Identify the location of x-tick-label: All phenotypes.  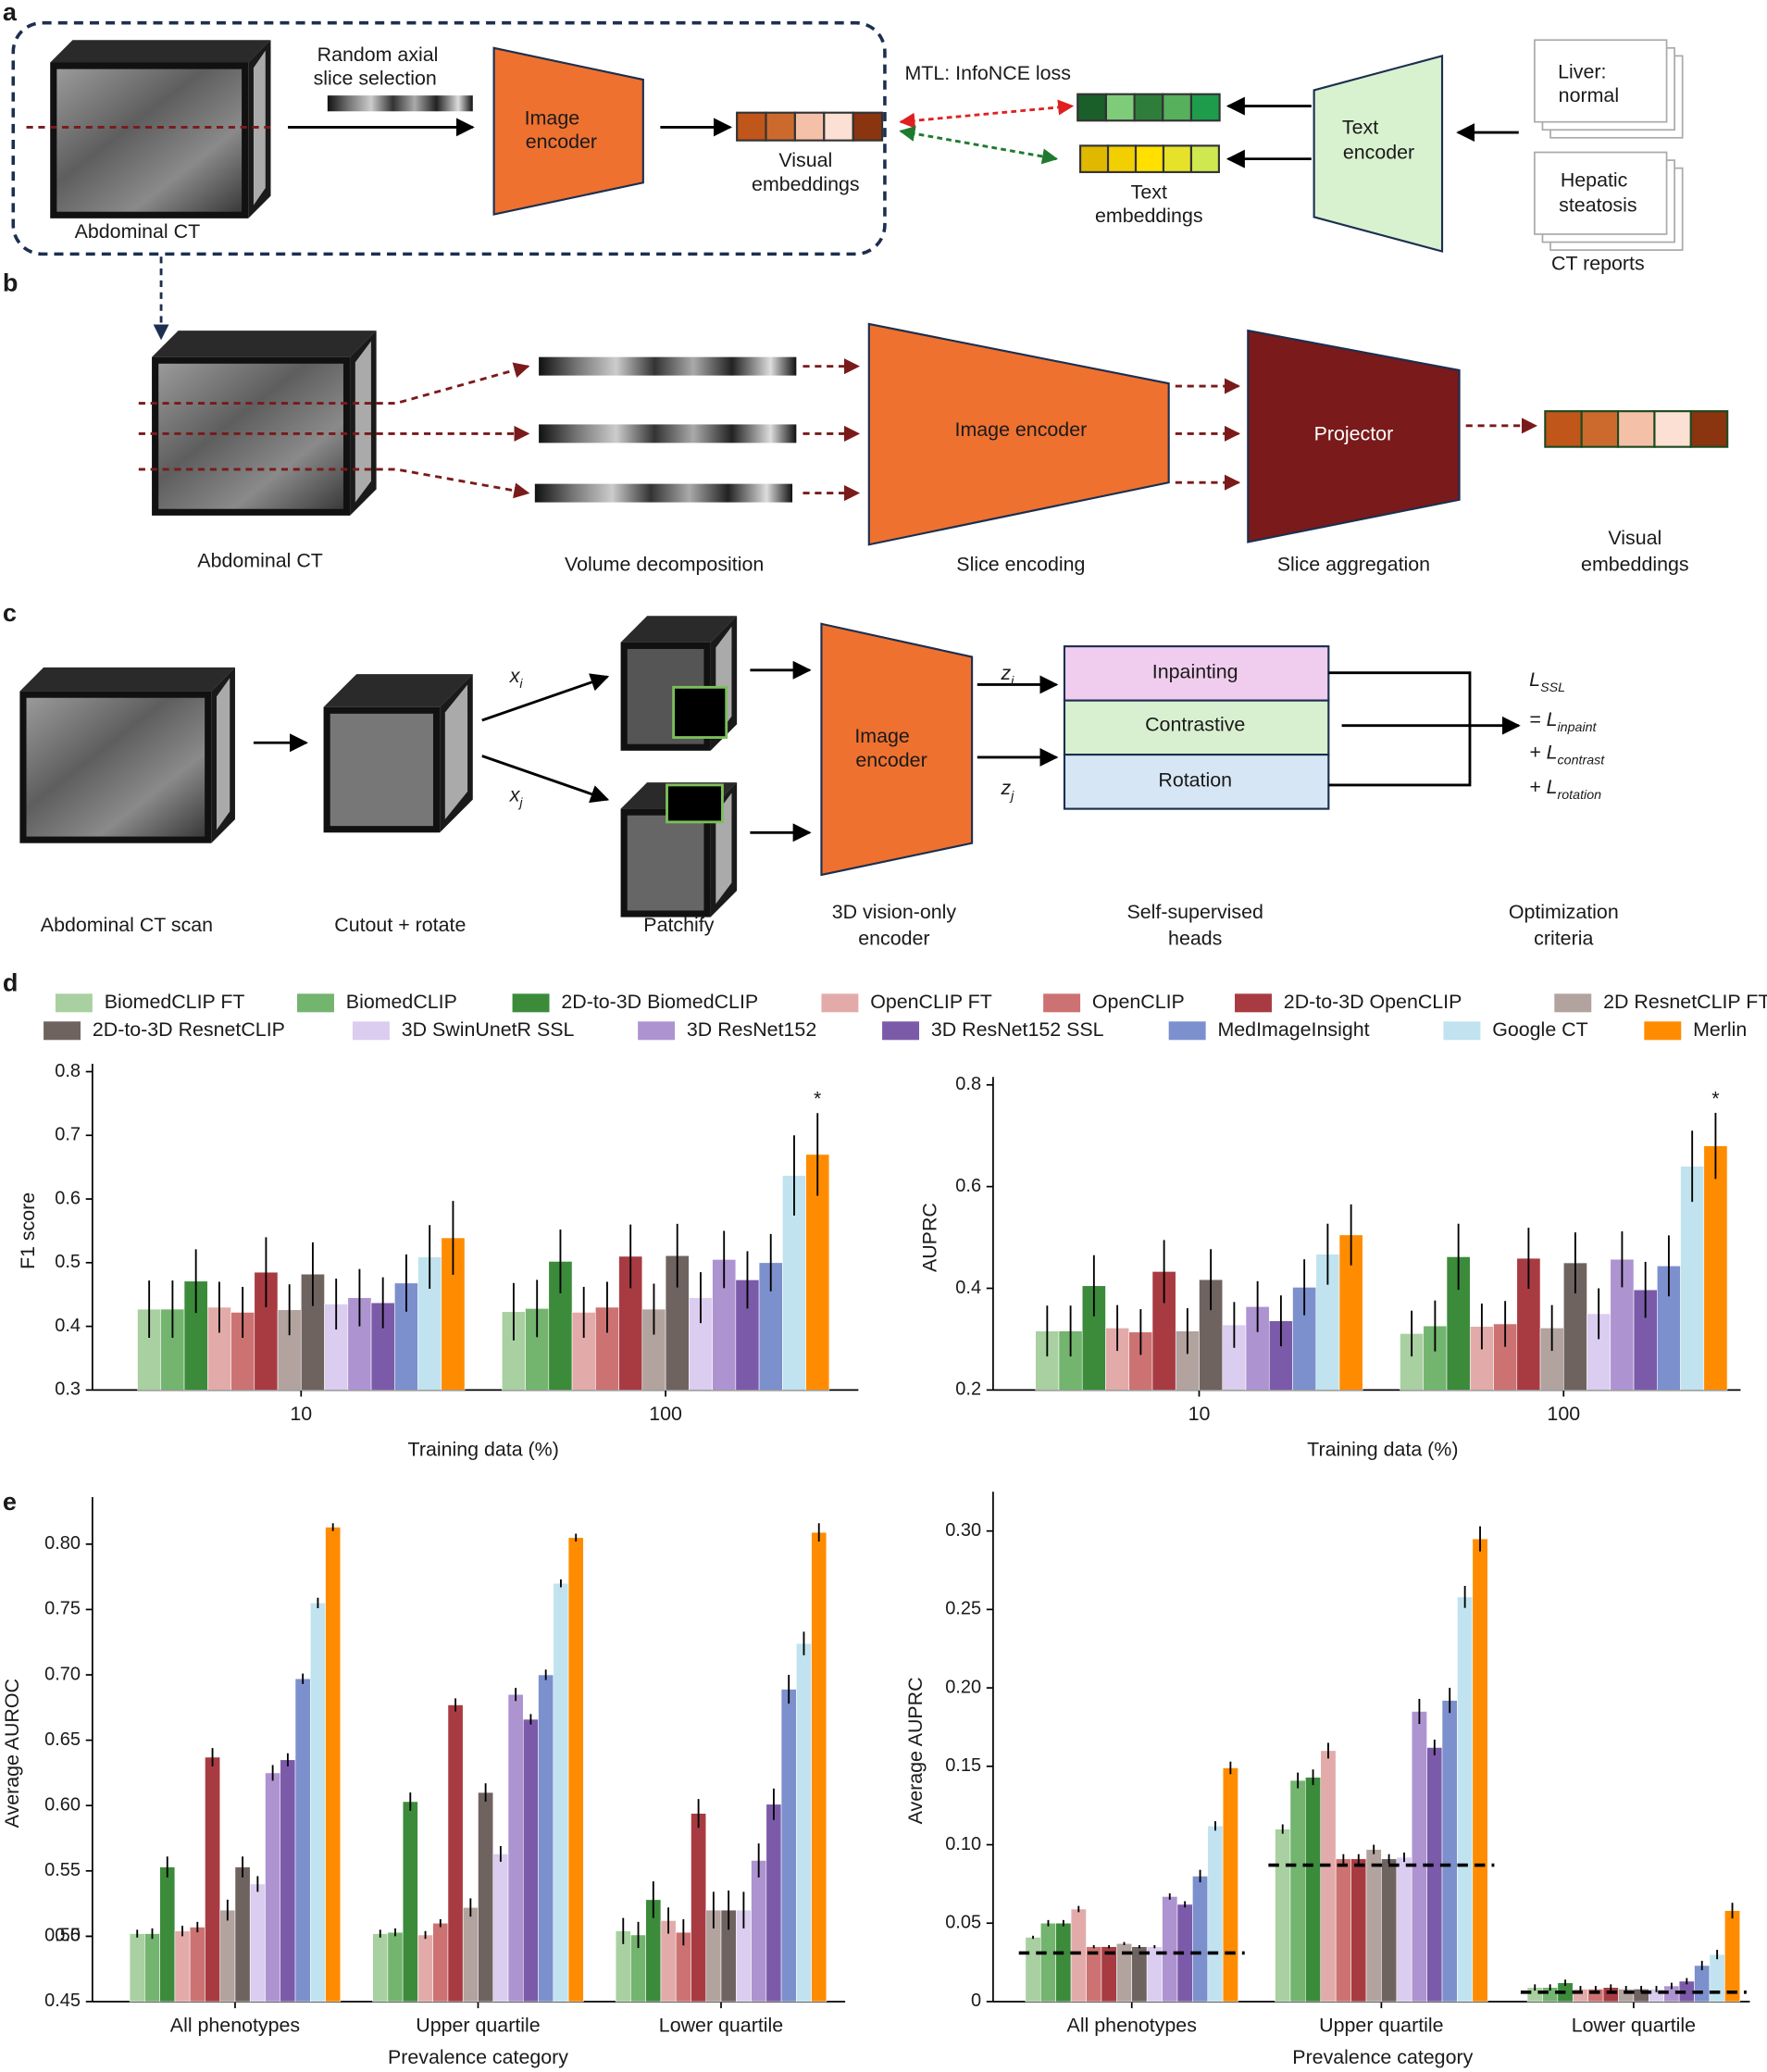
(235, 2026).